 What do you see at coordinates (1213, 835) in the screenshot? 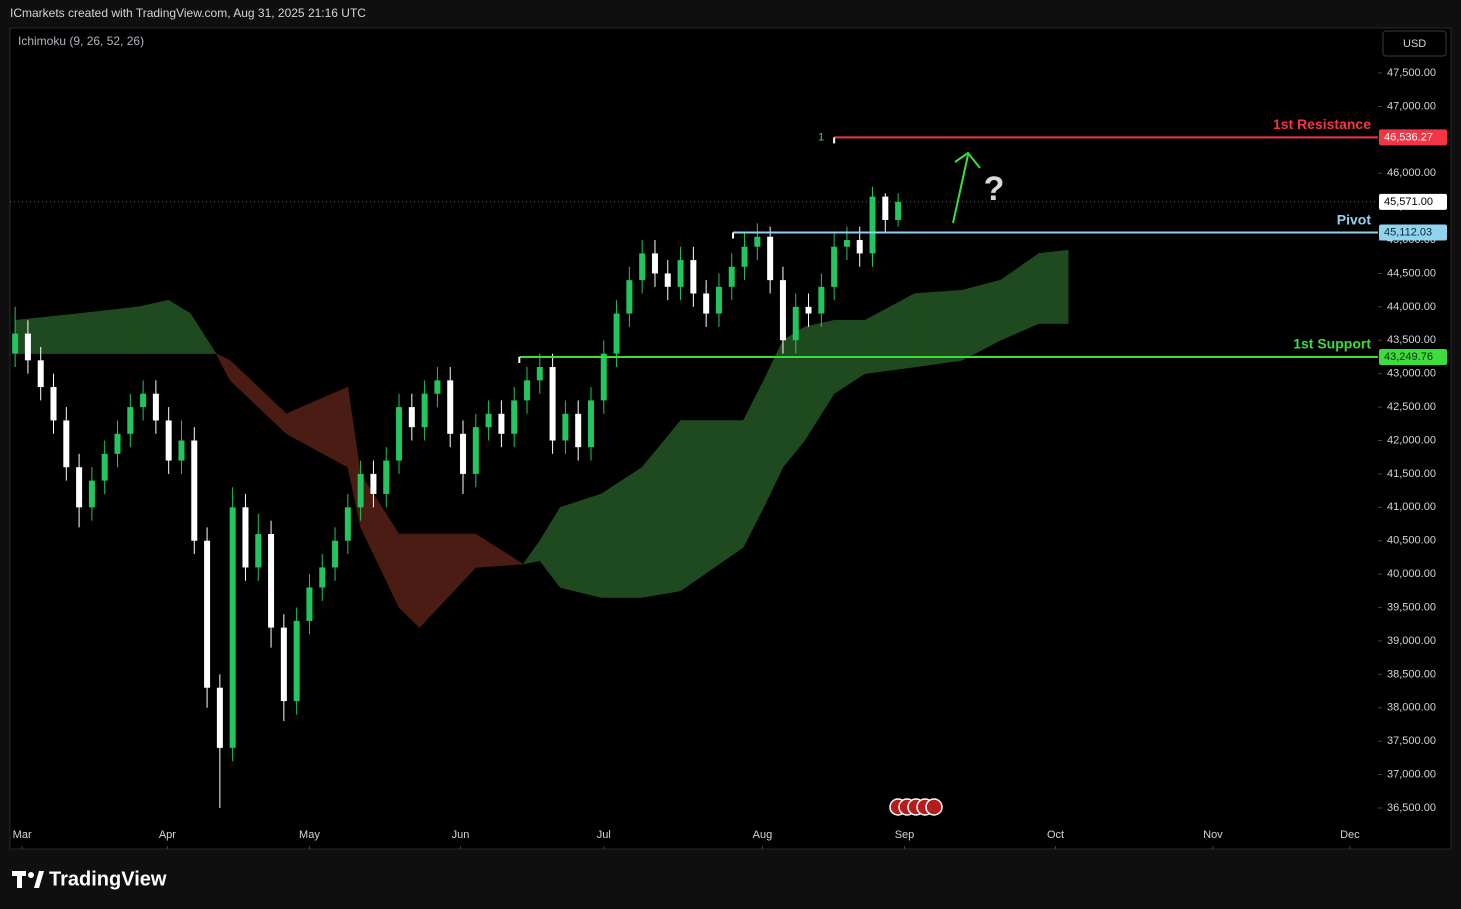
I see `x-tick-label: Nov` at bounding box center [1213, 835].